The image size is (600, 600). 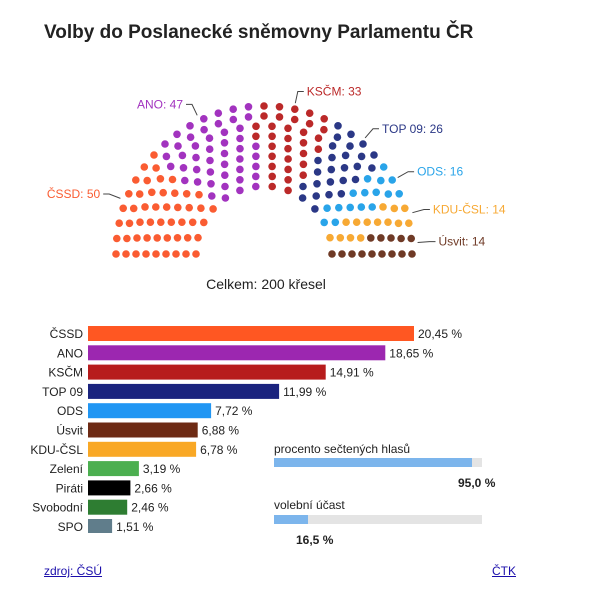 What do you see at coordinates (150, 508) in the screenshot?
I see `bar-value-svobodni: 2,46 %` at bounding box center [150, 508].